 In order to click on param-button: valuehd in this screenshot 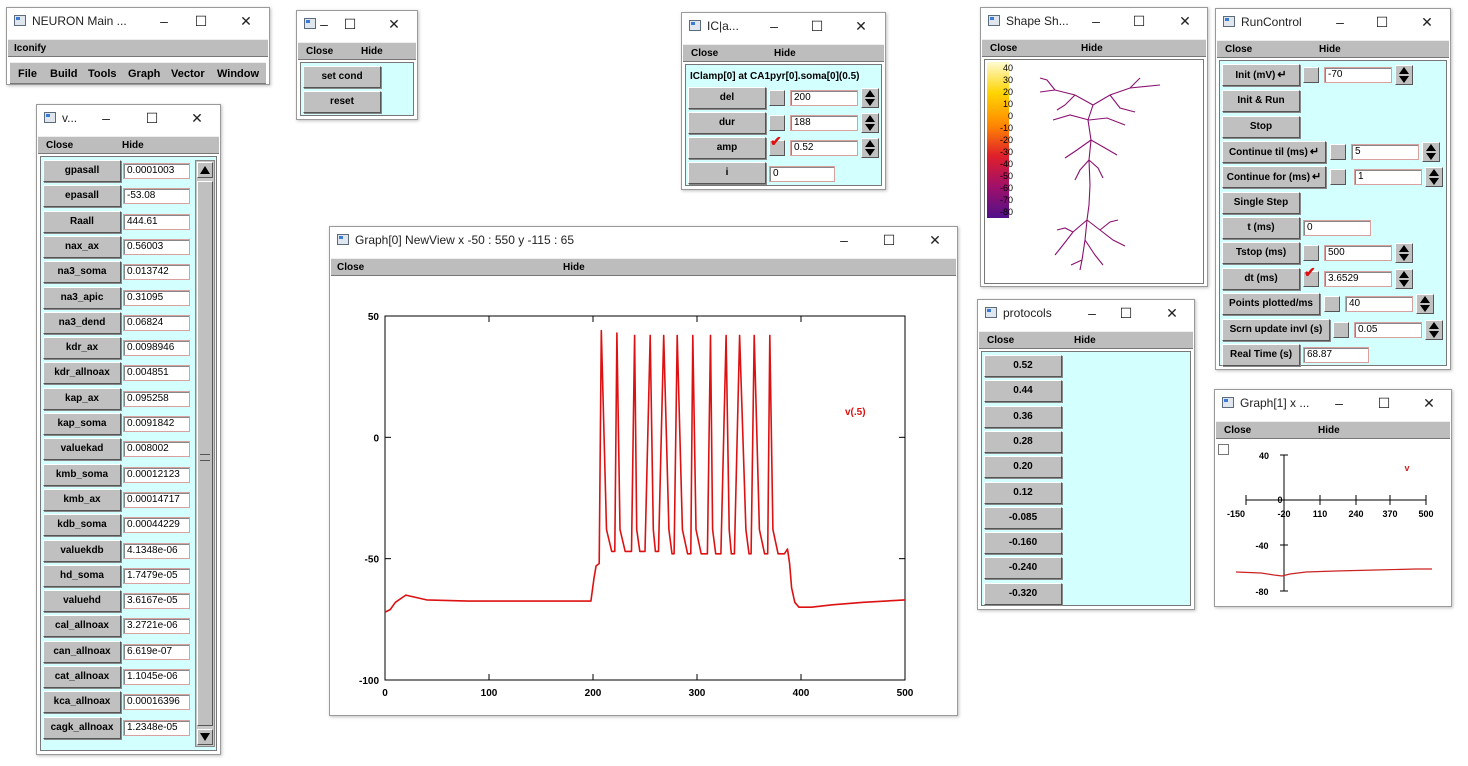, I will do `click(82, 601)`.